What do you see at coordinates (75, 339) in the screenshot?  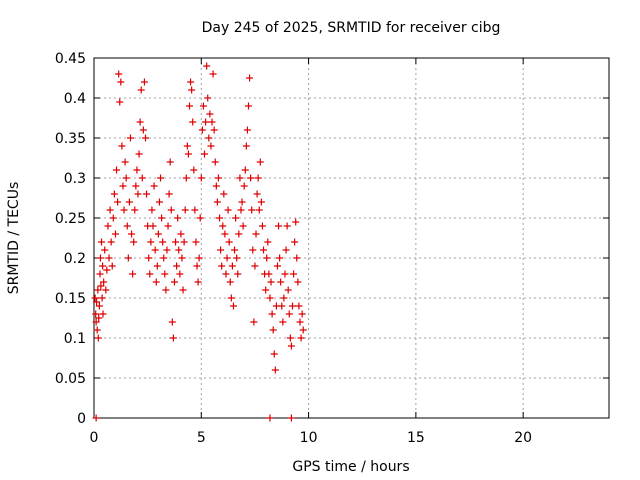 I see `y-tick-label: 0.1` at bounding box center [75, 339].